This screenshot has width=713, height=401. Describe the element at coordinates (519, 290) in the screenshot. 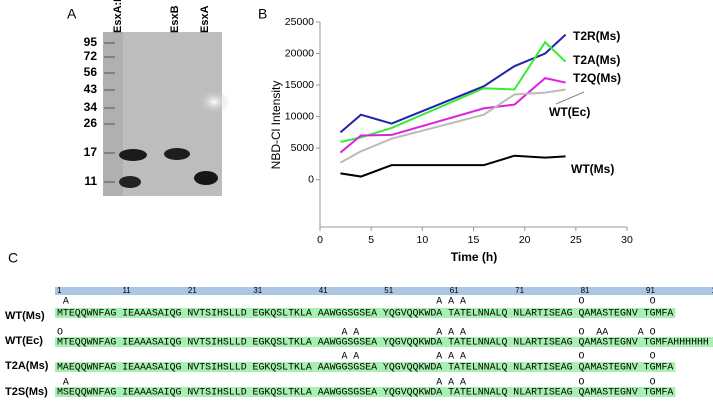

I see `ruler-number: 71` at that location.